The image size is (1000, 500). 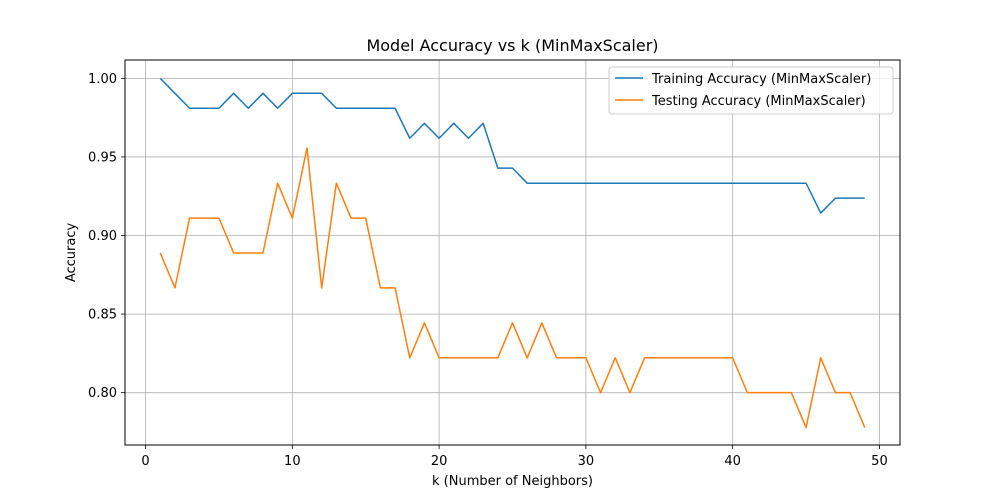 What do you see at coordinates (145, 461) in the screenshot?
I see `x-tick-label: 0` at bounding box center [145, 461].